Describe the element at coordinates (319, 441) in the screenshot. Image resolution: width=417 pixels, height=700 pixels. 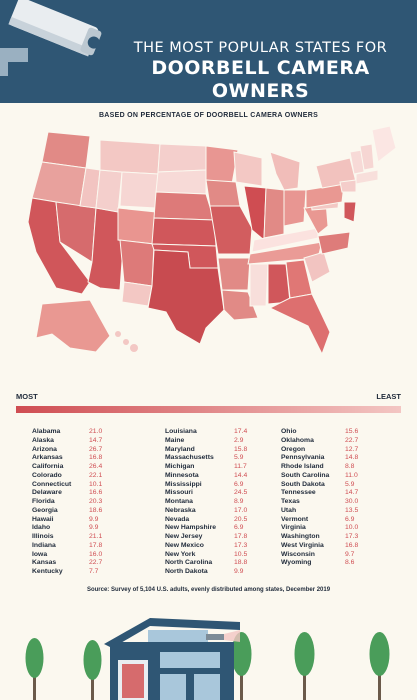
I see `state-row: Oklahoma 22.7` at that location.